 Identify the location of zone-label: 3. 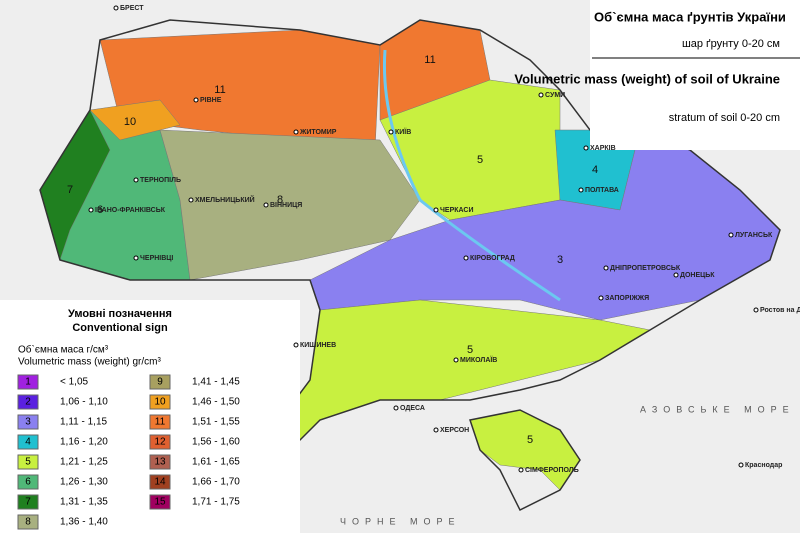
(560, 260).